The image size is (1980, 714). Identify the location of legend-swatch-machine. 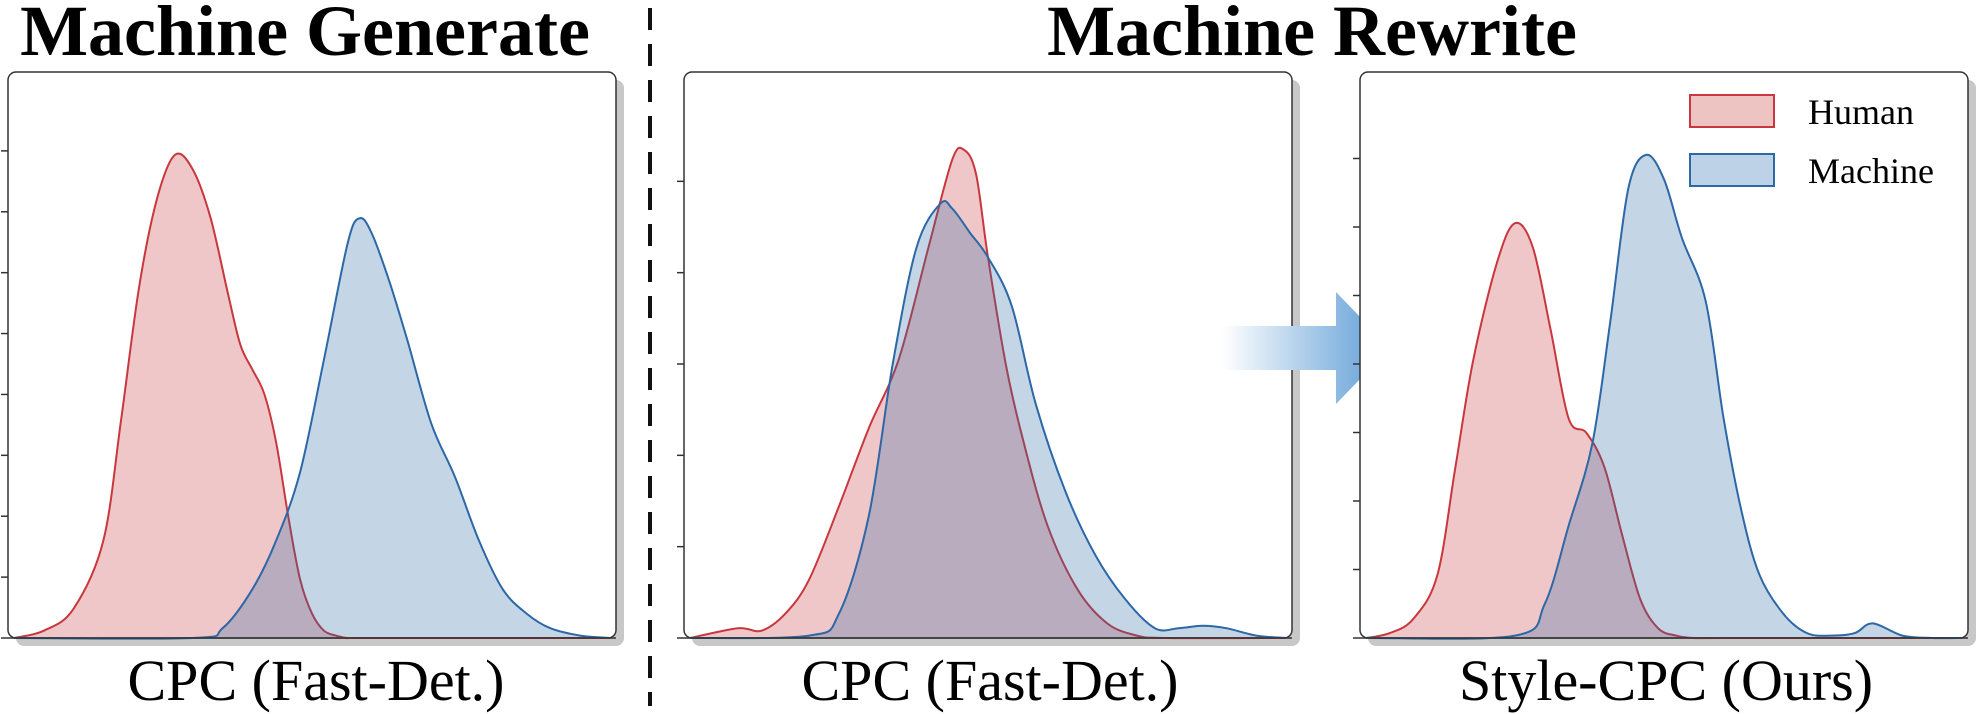
(1732, 170).